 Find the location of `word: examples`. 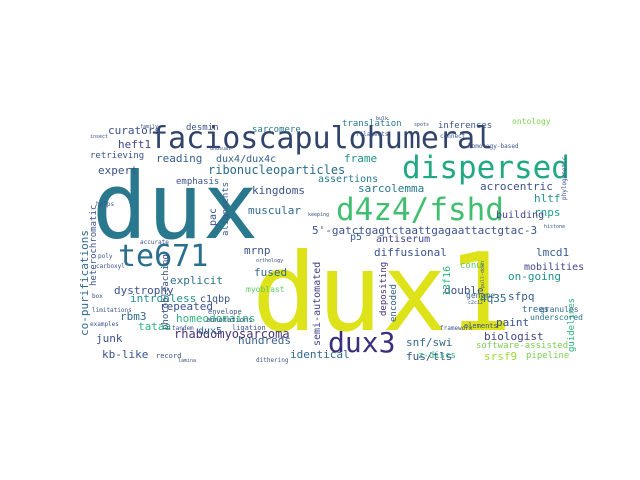

word: examples is located at coordinates (104, 324).